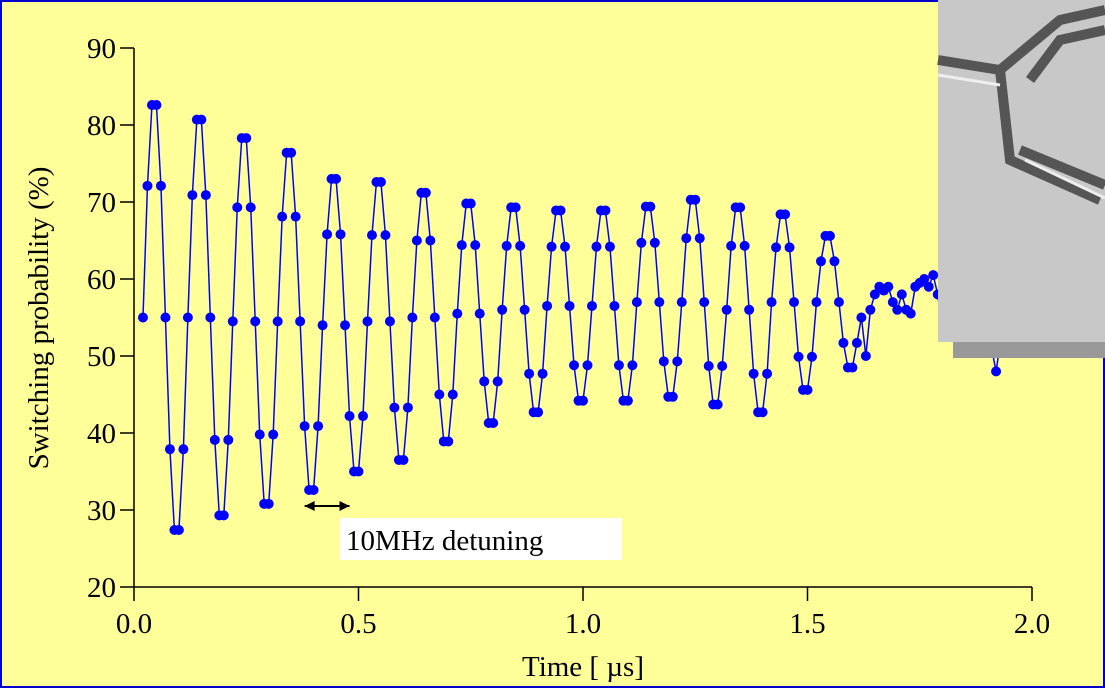 The height and width of the screenshot is (688, 1105). What do you see at coordinates (101, 511) in the screenshot?
I see `y-tick-label: 30` at bounding box center [101, 511].